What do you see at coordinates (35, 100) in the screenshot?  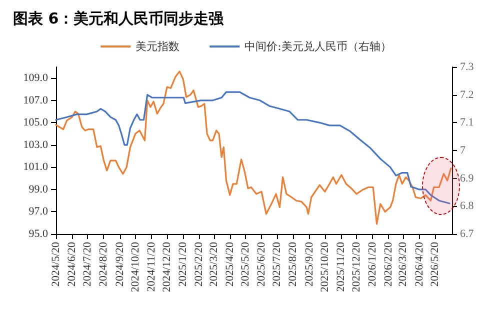 I see `y-tick-label: 107.0` at bounding box center [35, 100].